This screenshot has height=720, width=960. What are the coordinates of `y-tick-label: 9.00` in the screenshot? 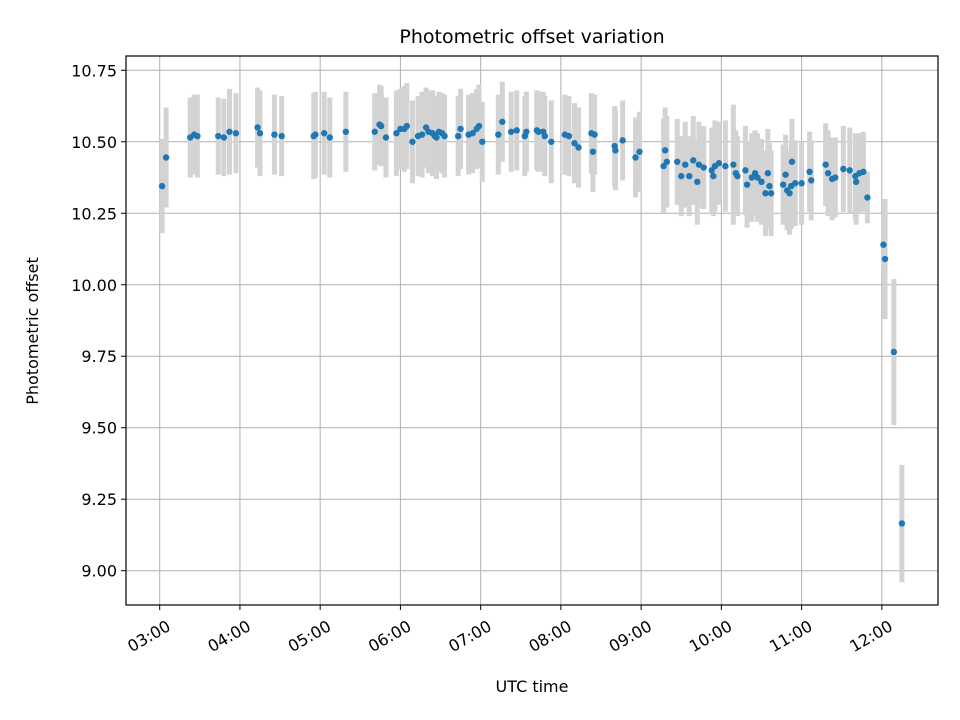 It's located at (99, 571).